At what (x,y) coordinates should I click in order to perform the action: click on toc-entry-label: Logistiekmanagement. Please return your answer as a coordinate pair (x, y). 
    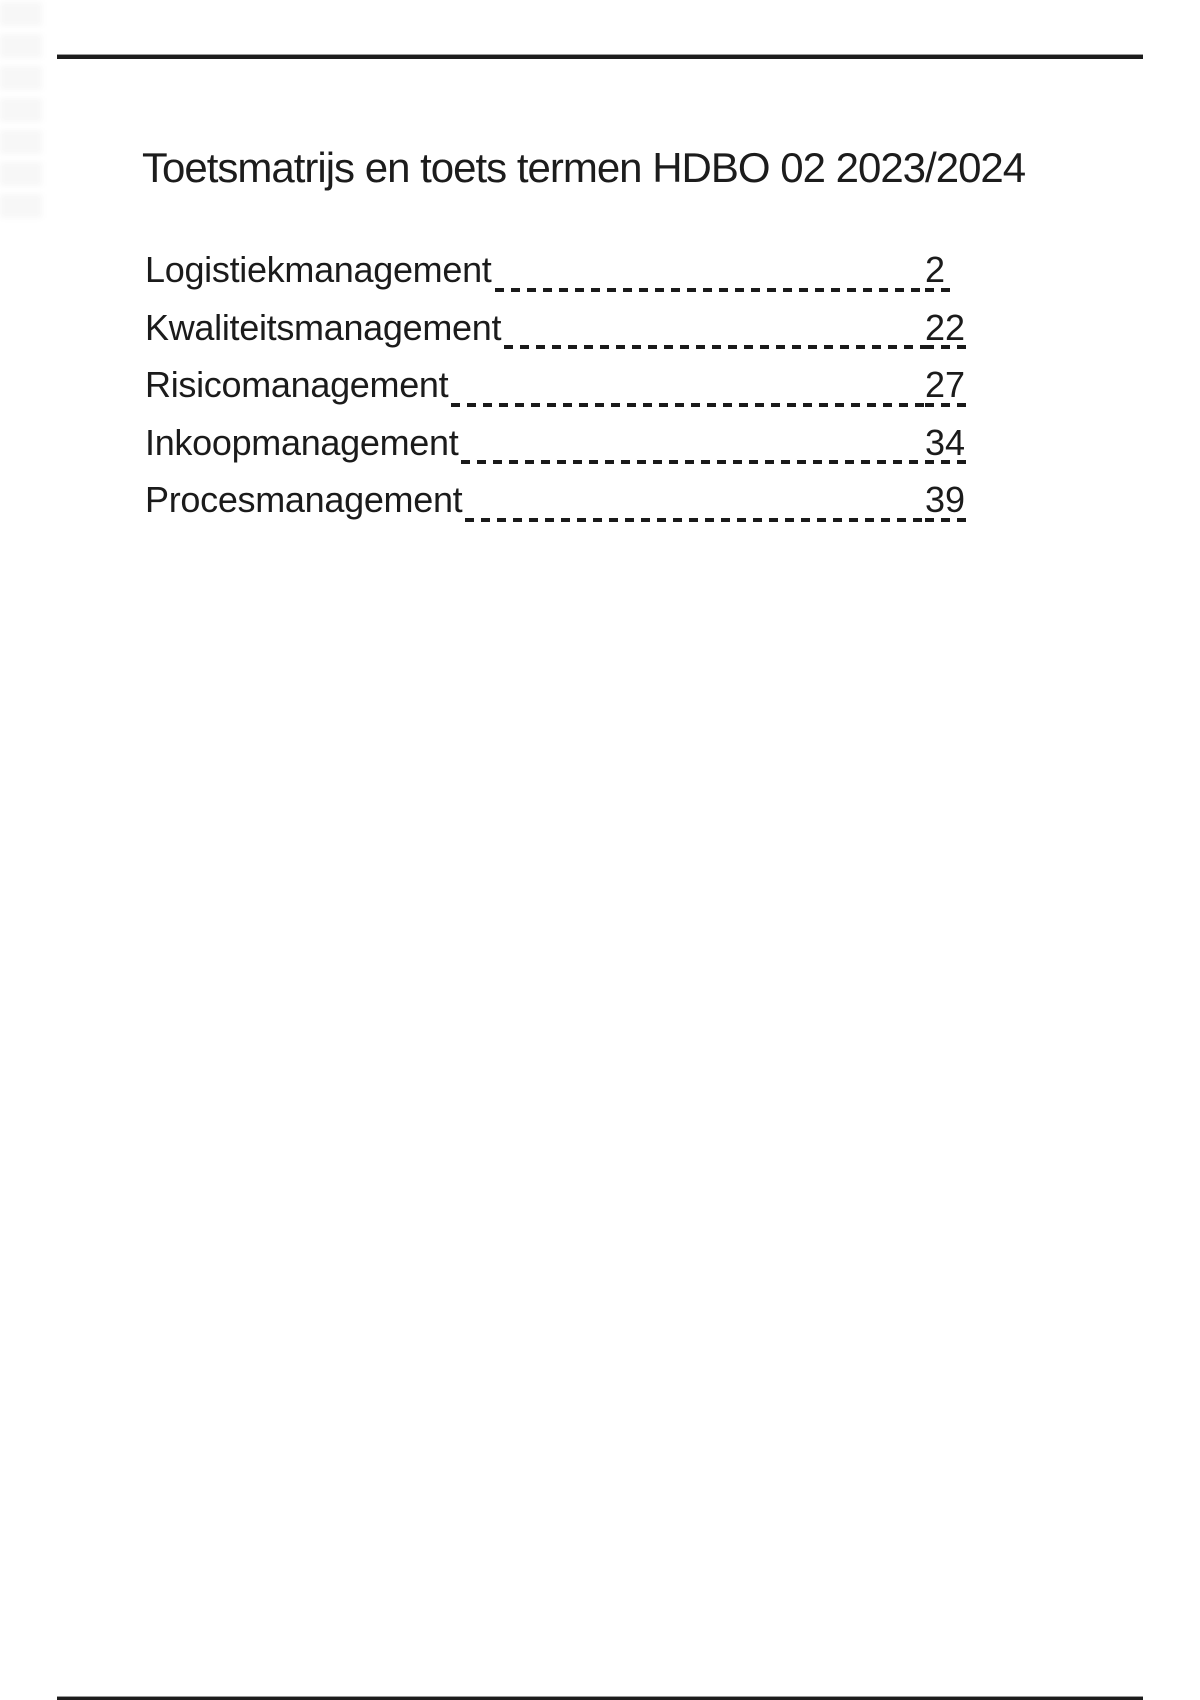
    Looking at the image, I should click on (318, 269).